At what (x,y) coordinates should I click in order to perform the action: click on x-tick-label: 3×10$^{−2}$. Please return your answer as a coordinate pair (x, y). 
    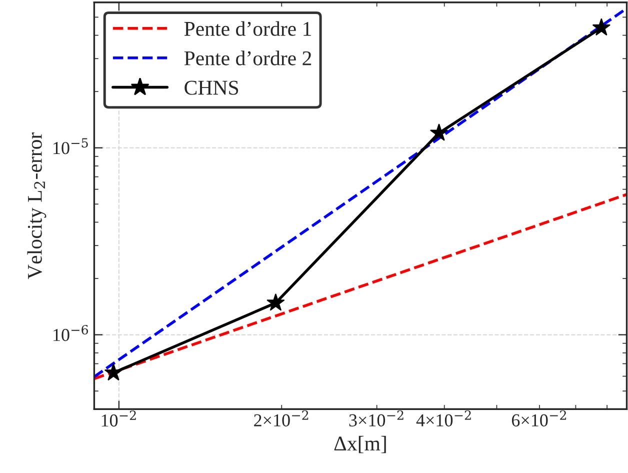
    Looking at the image, I should click on (376, 418).